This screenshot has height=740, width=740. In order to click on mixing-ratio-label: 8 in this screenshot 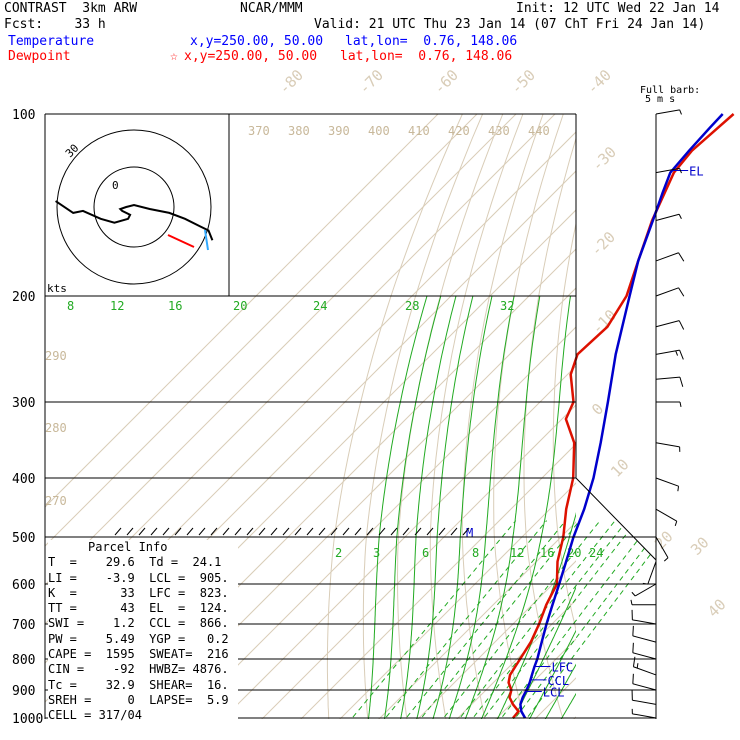, I will do `click(70, 306)`.